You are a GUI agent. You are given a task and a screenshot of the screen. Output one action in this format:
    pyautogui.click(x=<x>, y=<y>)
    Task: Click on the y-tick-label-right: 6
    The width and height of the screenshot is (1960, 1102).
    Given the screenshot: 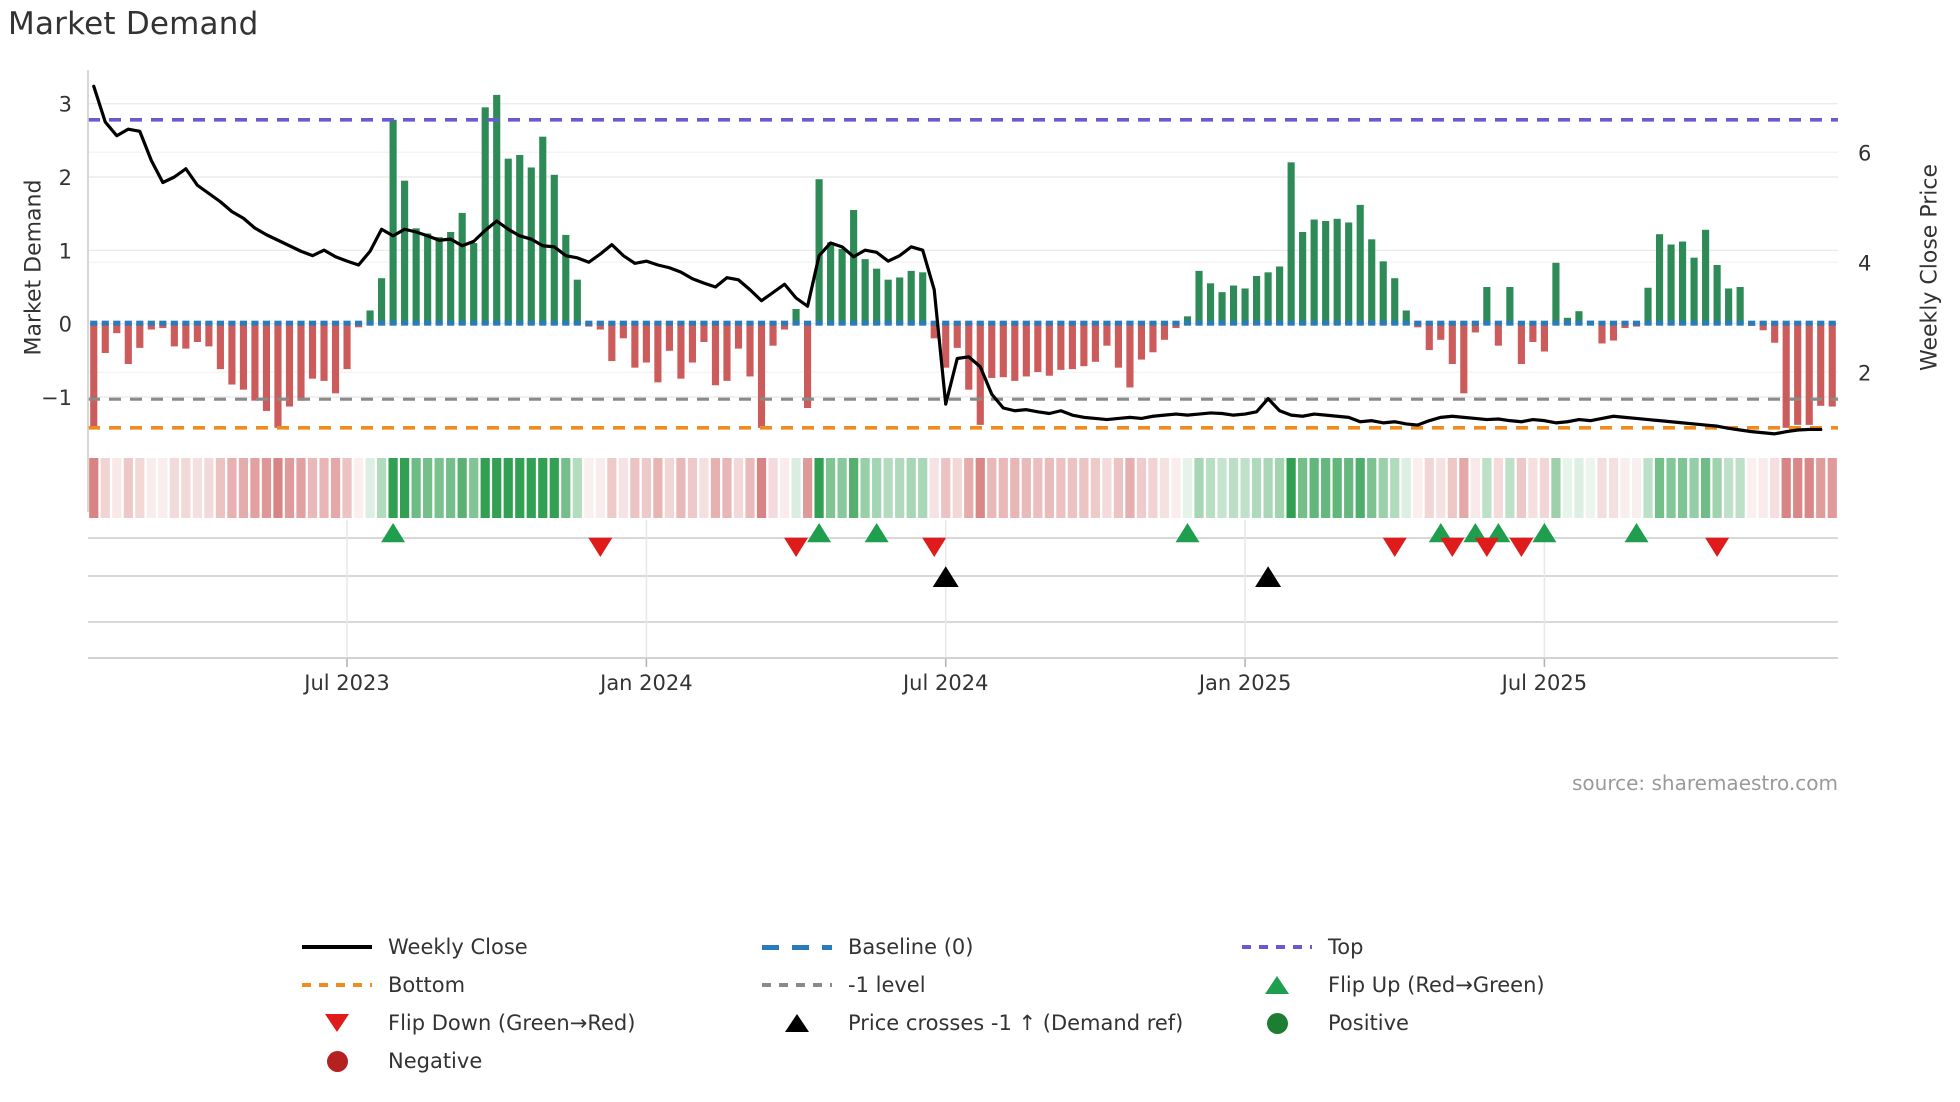 What is the action you would take?
    pyautogui.click(x=1864, y=153)
    